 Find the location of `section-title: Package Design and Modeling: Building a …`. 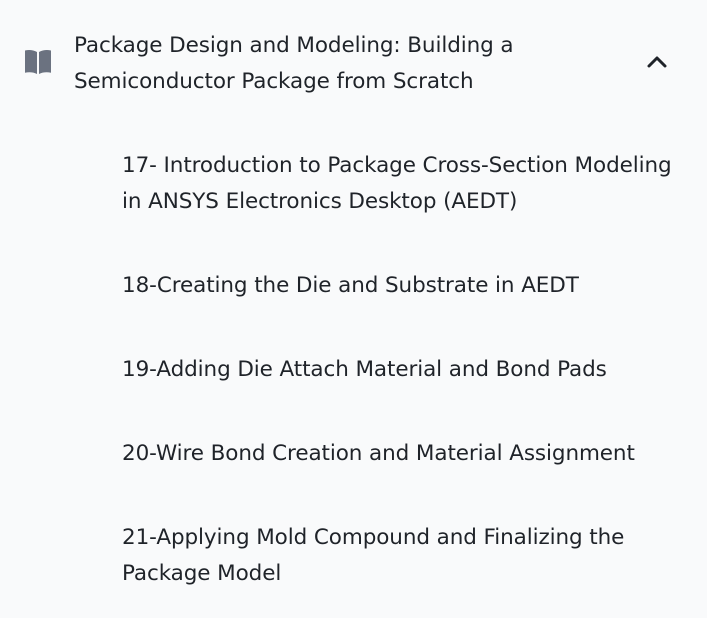

section-title: Package Design and Modeling: Building a … is located at coordinates (294, 63).